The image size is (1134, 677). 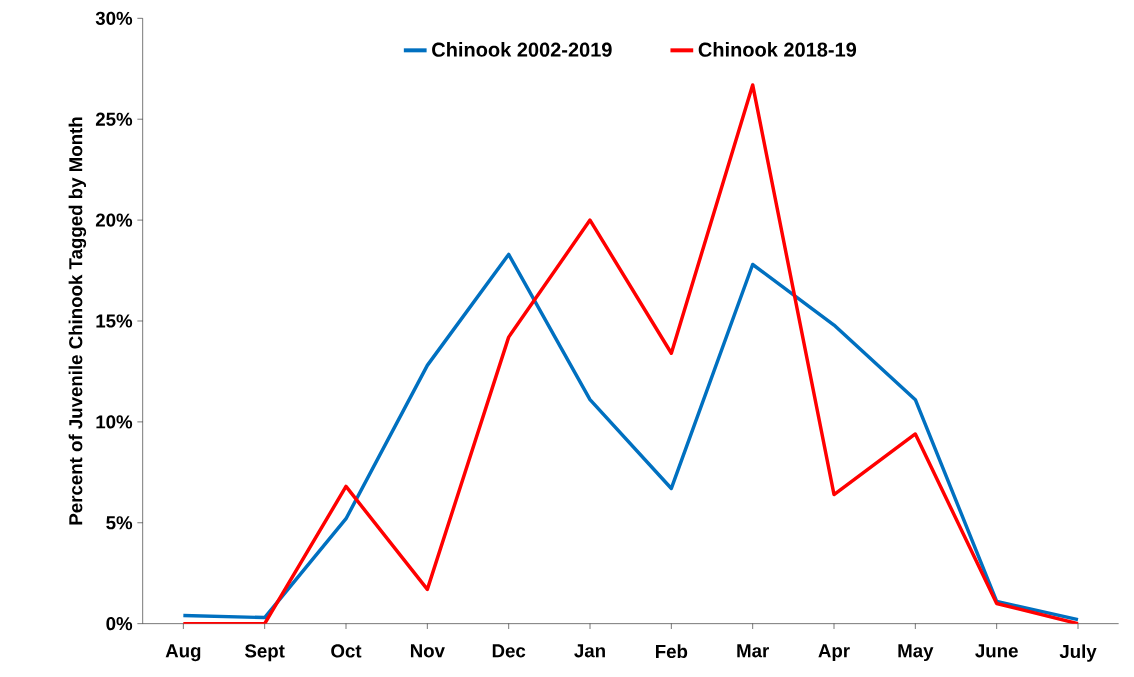 I want to click on x-tick-label: Oct, so click(x=346, y=651).